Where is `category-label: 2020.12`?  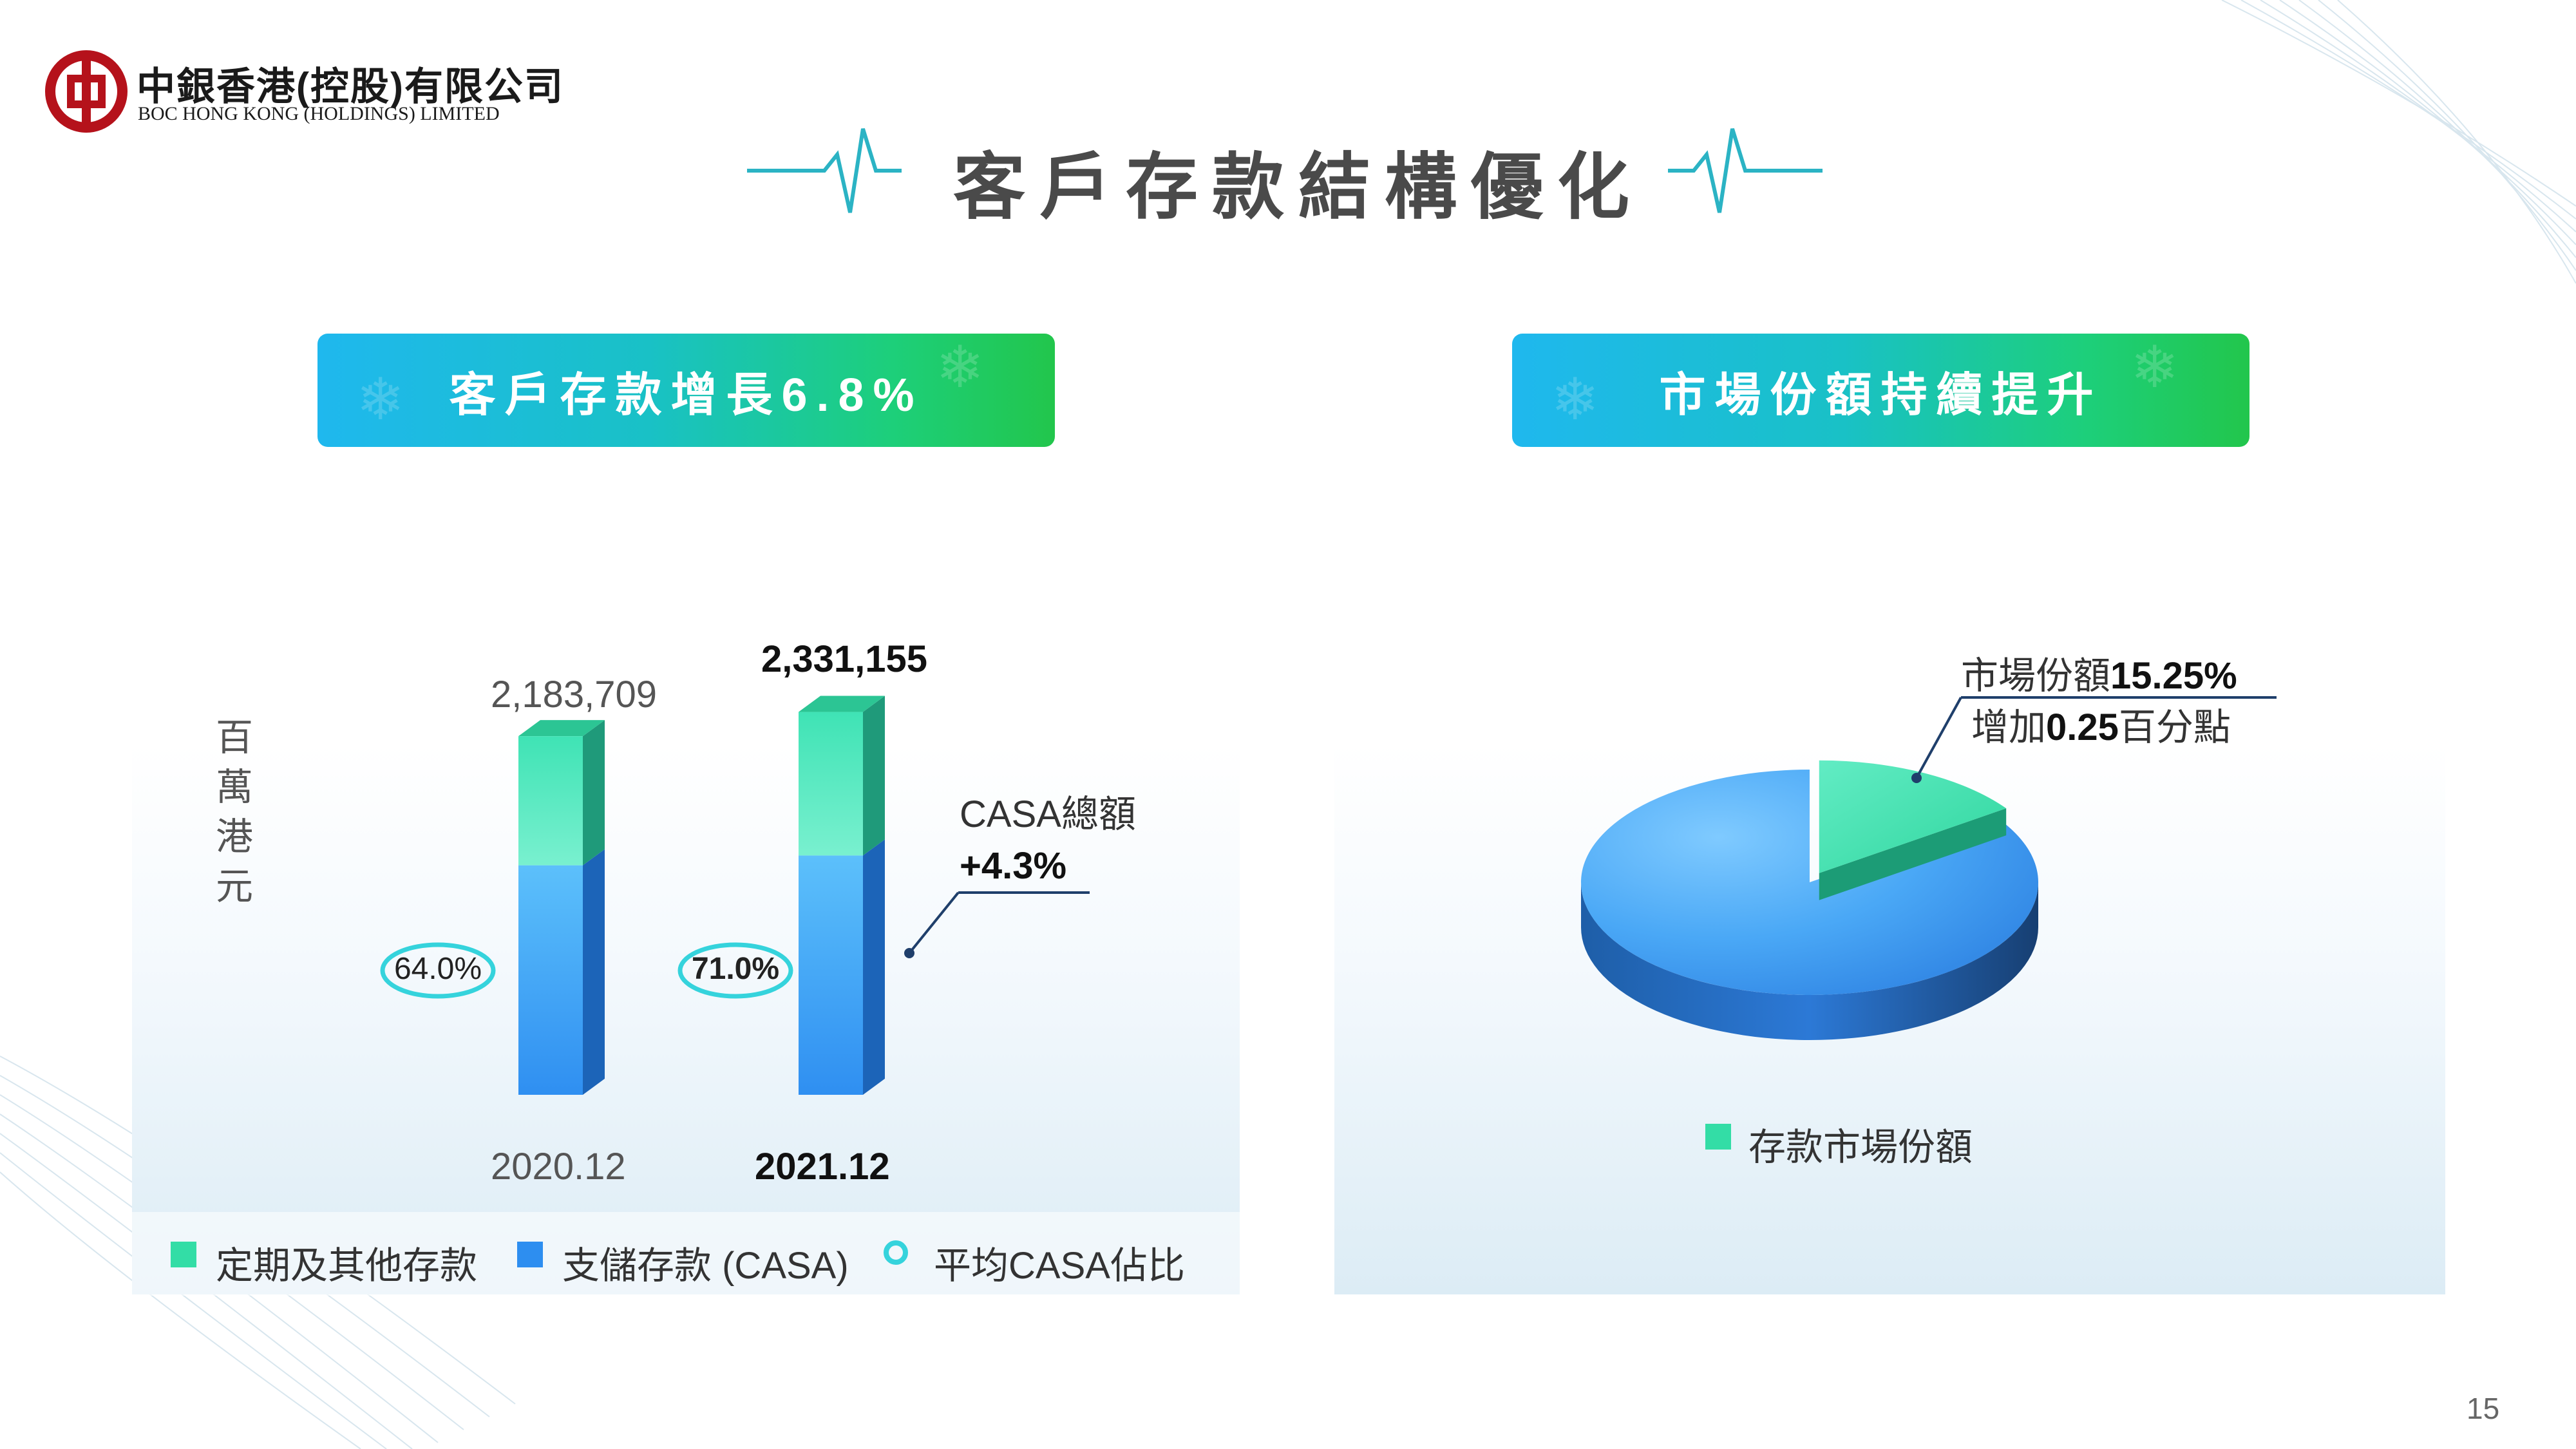 category-label: 2020.12 is located at coordinates (558, 1167).